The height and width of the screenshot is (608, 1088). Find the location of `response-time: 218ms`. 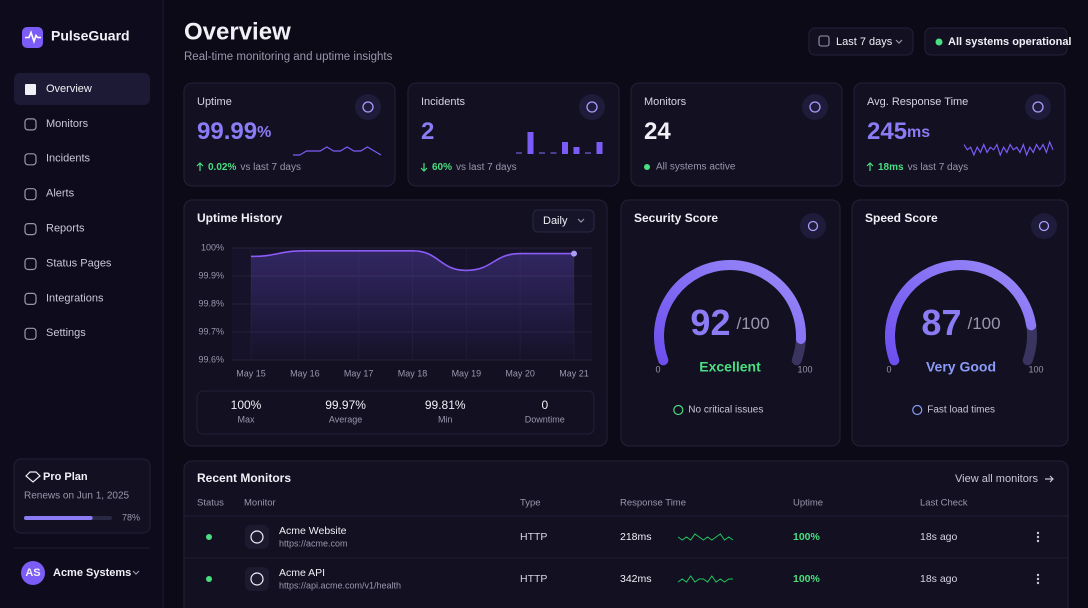

response-time: 218ms is located at coordinates (636, 537).